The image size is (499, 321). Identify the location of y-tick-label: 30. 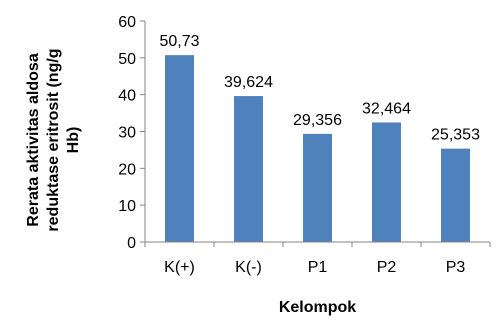
(127, 133).